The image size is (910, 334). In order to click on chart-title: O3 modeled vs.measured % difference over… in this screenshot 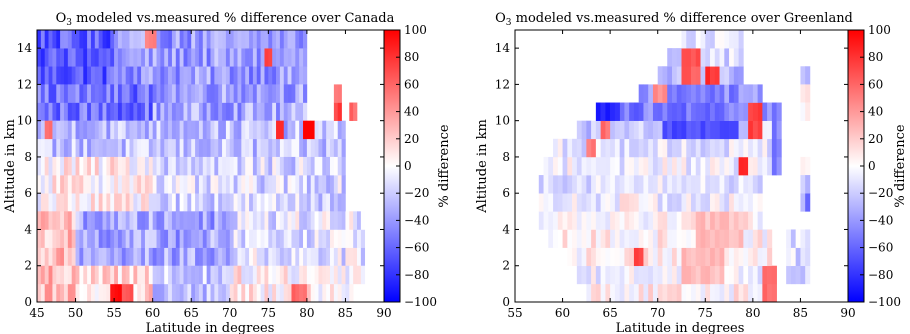, I will do `click(674, 19)`.